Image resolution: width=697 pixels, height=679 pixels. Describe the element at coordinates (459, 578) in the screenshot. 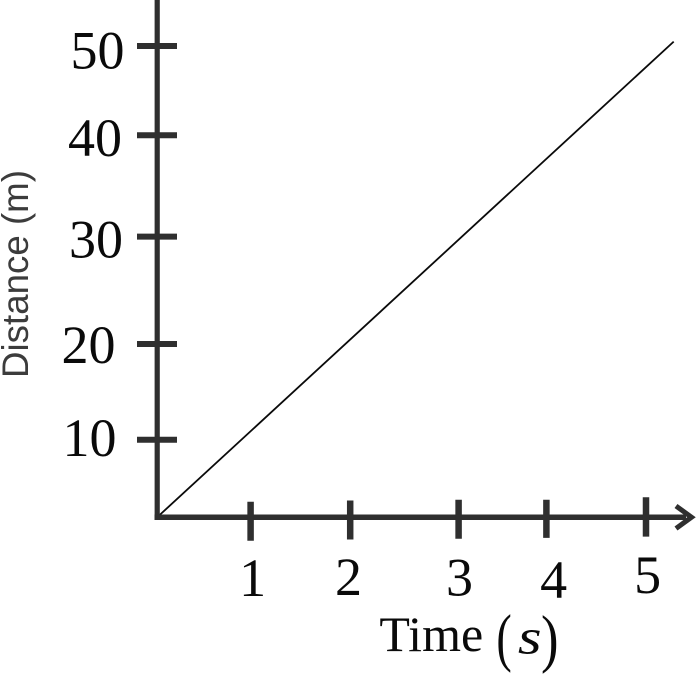

I see `svg-text: 3` at that location.